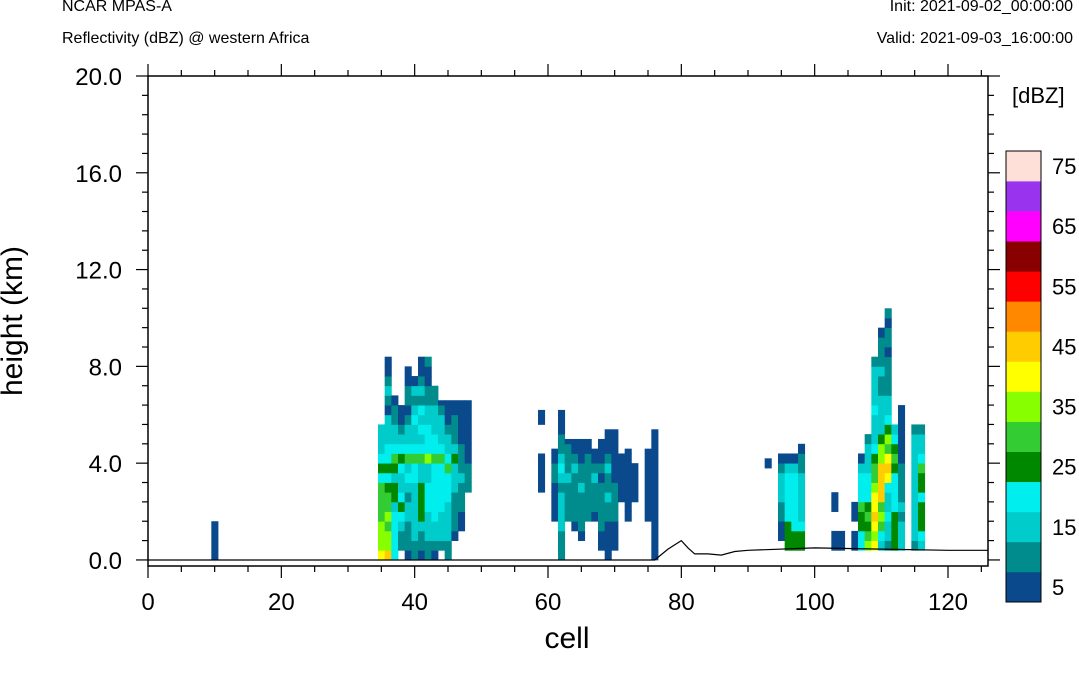 The width and height of the screenshot is (1079, 677). What do you see at coordinates (105, 464) in the screenshot?
I see `y-tick-label: 4.0` at bounding box center [105, 464].